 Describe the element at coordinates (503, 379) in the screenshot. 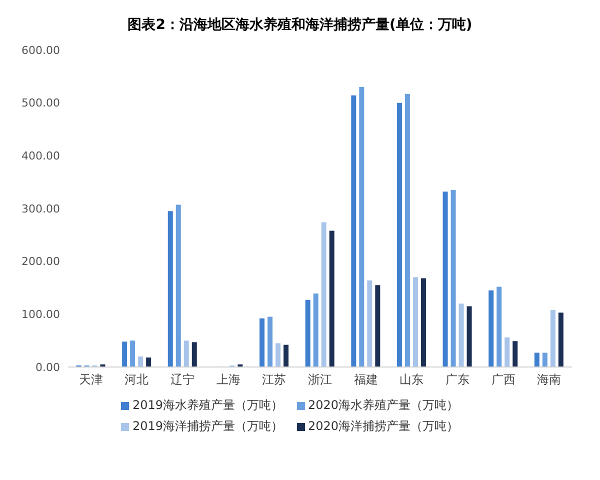

I see `x-tick-label: 广西` at that location.